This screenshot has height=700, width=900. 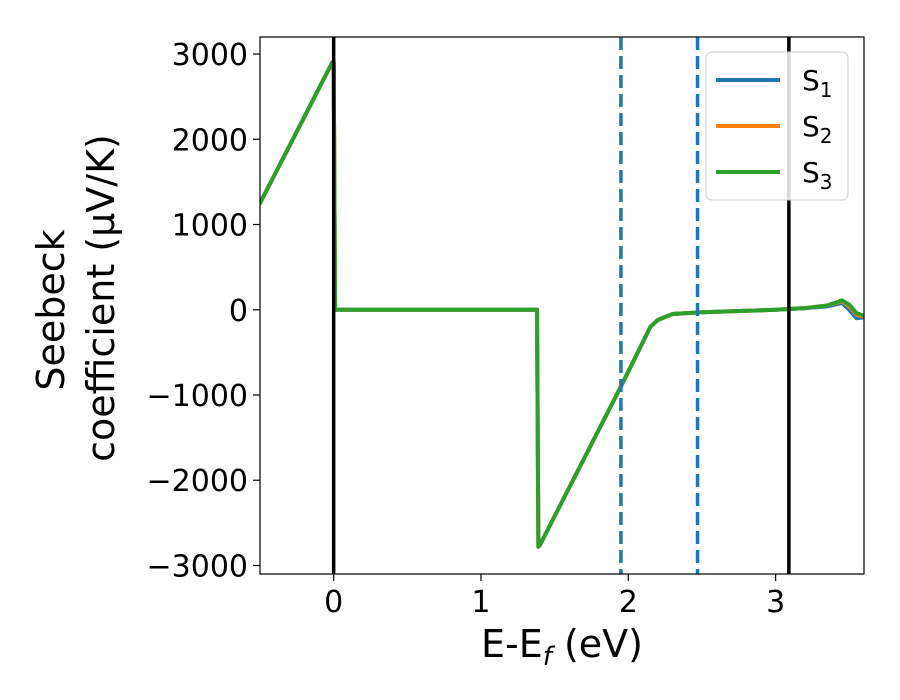 What do you see at coordinates (210, 140) in the screenshot?
I see `y-tick-label: 2000` at bounding box center [210, 140].